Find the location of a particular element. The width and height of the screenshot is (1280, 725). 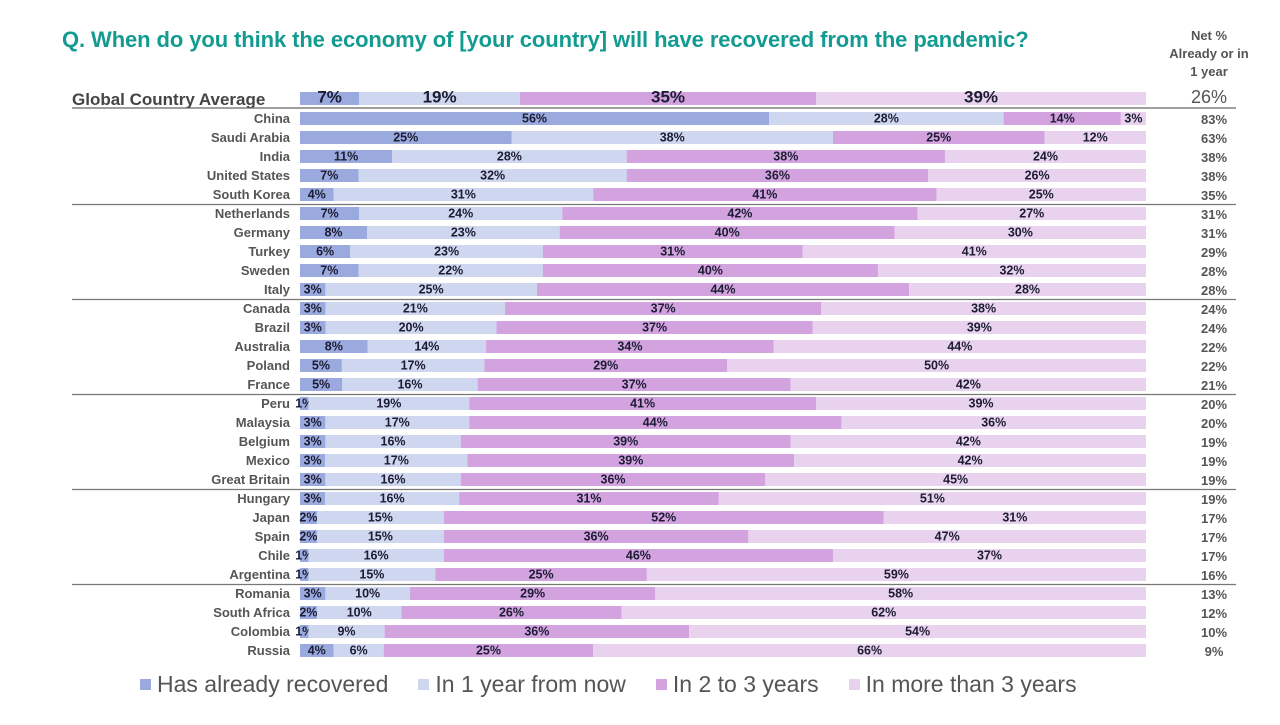

row-poland-data-label-1: 5% is located at coordinates (321, 366).